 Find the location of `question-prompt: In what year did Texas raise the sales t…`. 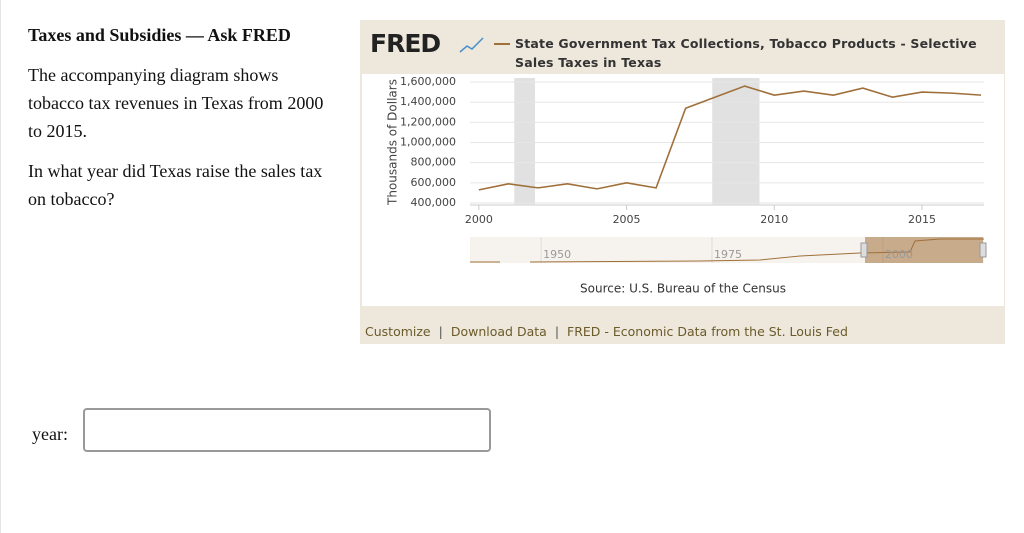

question-prompt: In what year did Texas raise the sales t… is located at coordinates (175, 185).